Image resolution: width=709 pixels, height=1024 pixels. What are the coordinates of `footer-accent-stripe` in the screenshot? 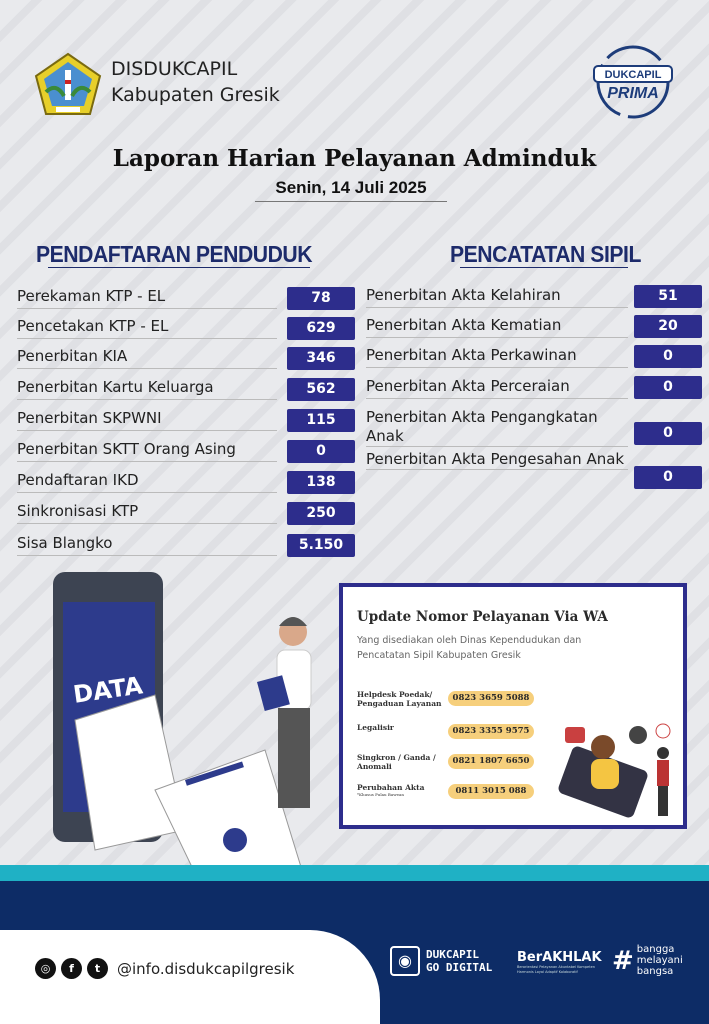 It's located at (354, 873).